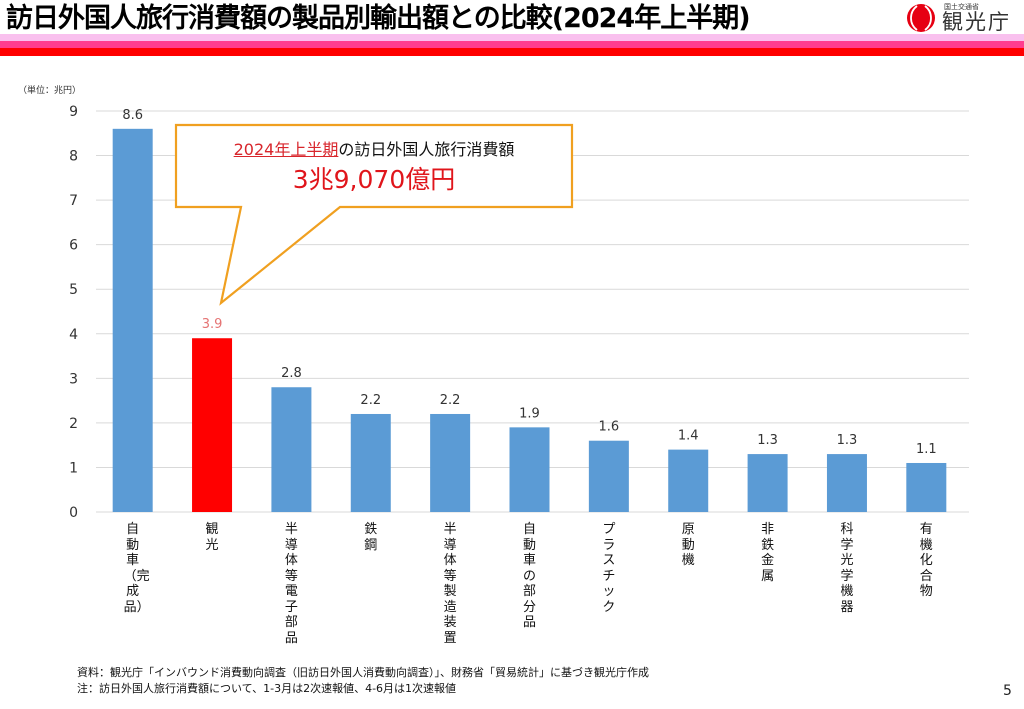 The width and height of the screenshot is (1024, 709). Describe the element at coordinates (1007, 691) in the screenshot. I see `page-number: 5` at that location.